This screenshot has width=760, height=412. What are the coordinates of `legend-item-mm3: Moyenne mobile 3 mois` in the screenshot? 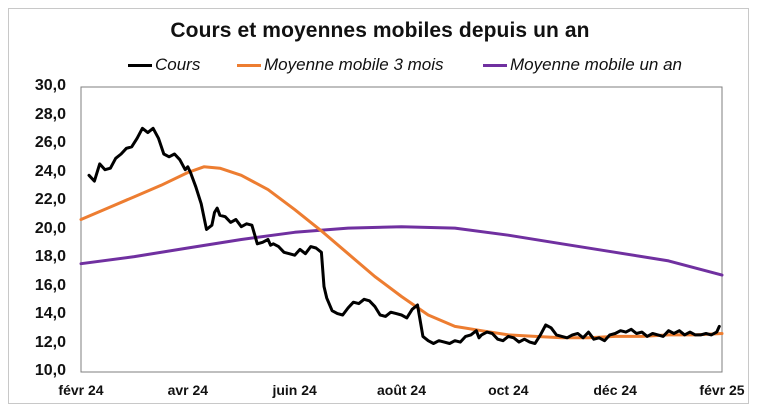 It's located at (340, 65).